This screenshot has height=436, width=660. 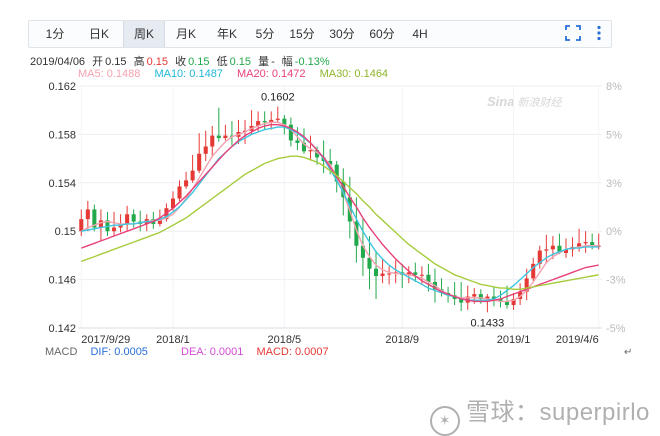 What do you see at coordinates (312, 62) in the screenshot?
I see `change-value: -0.13%` at bounding box center [312, 62].